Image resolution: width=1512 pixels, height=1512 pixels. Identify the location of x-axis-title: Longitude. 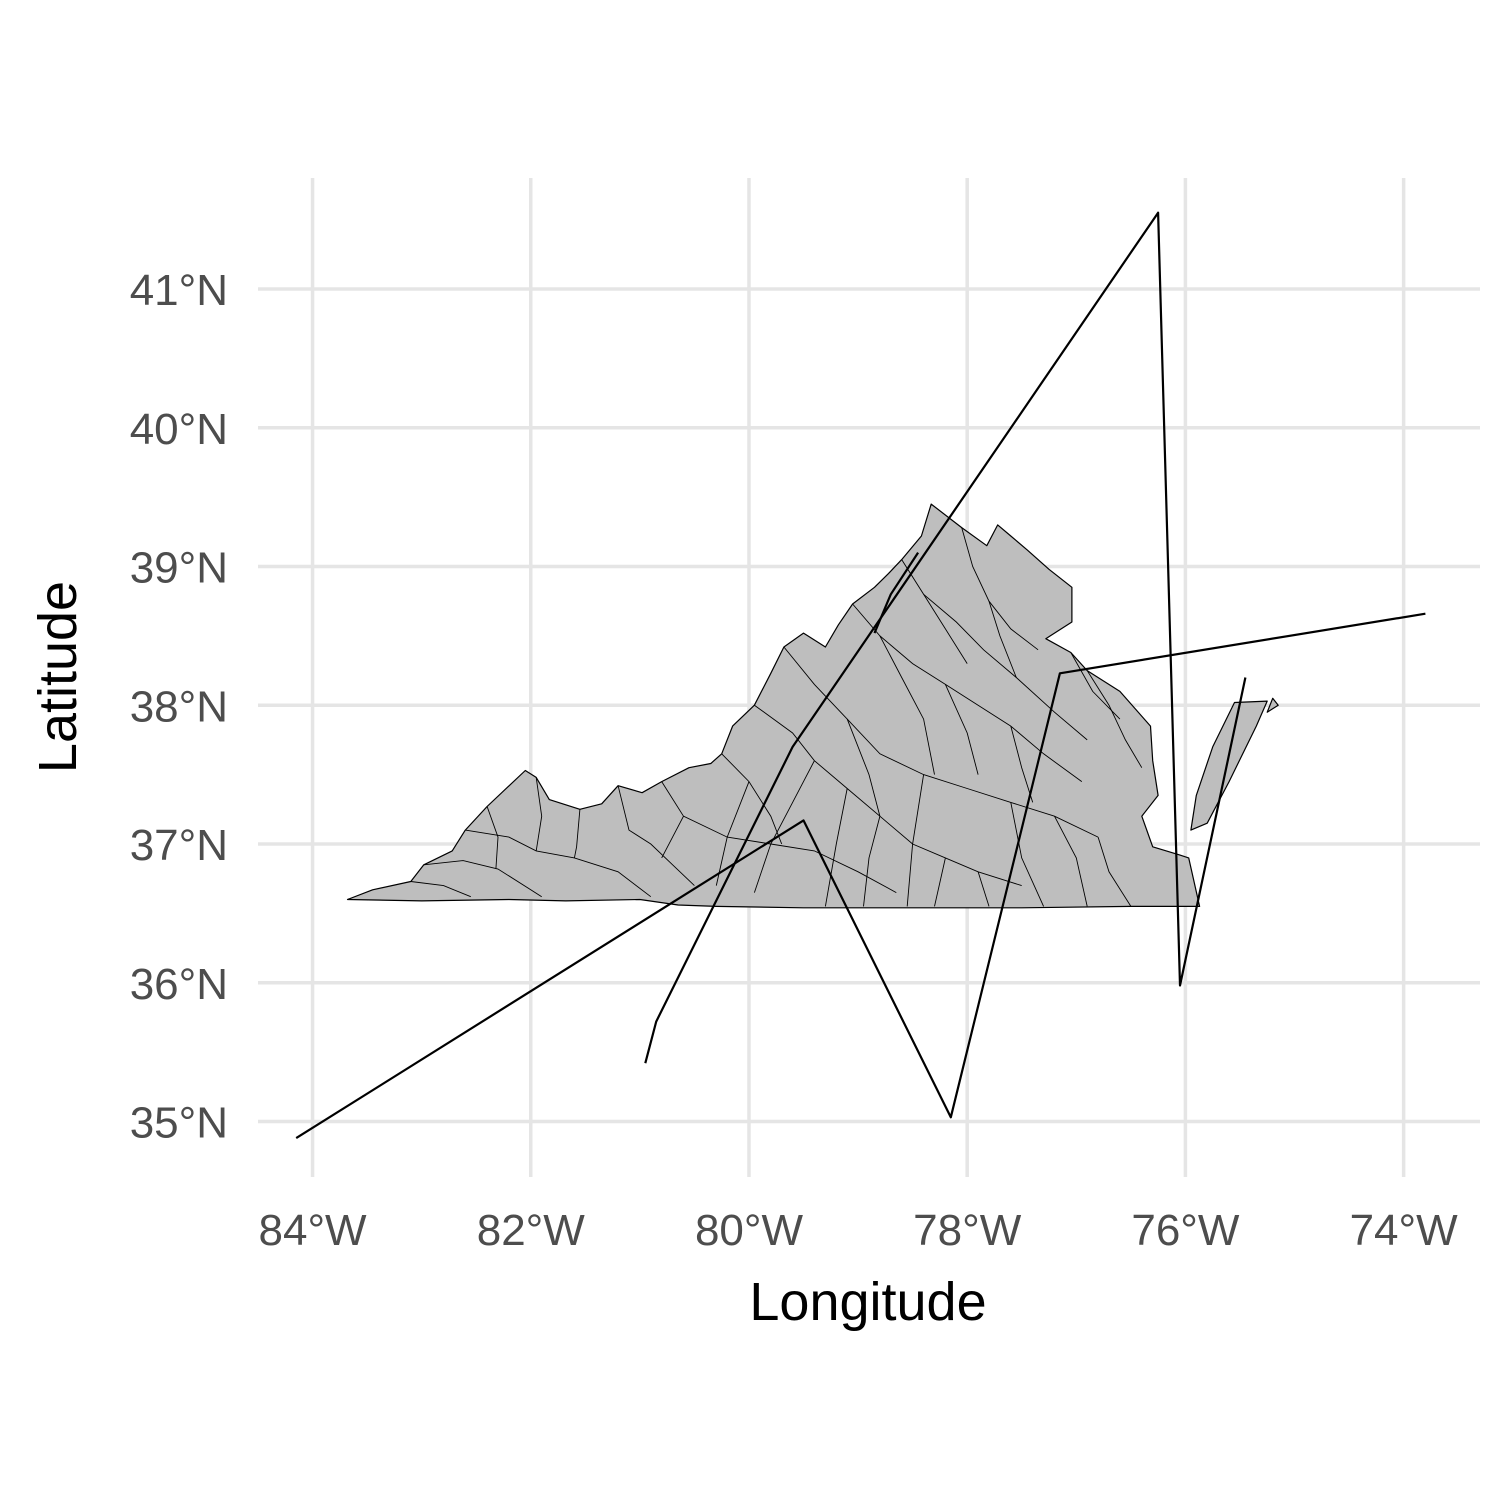
(867, 1302).